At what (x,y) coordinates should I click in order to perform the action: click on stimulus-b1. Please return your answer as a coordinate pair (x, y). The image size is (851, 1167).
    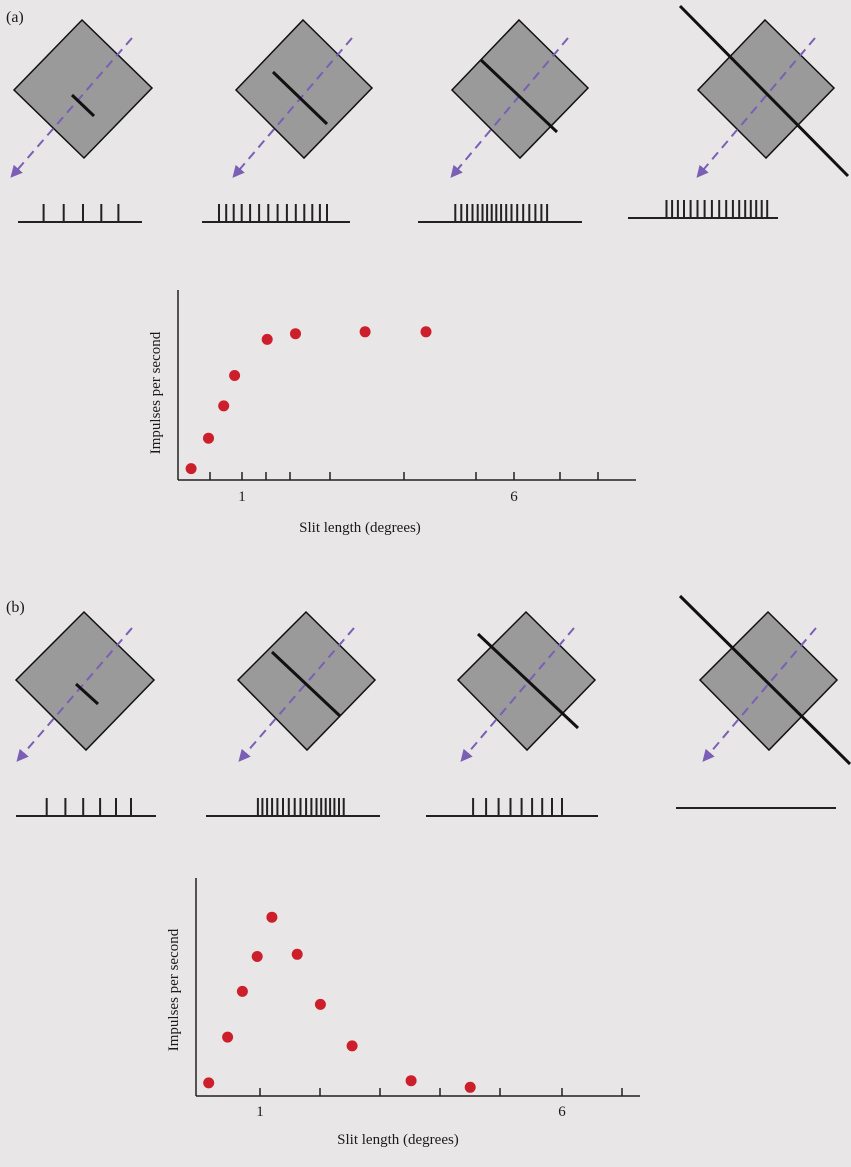
    Looking at the image, I should click on (85, 686).